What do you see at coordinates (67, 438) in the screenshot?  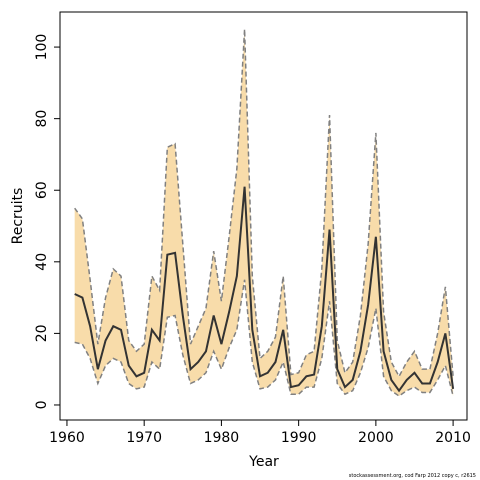 I see `x-tick-label: 1960` at bounding box center [67, 438].